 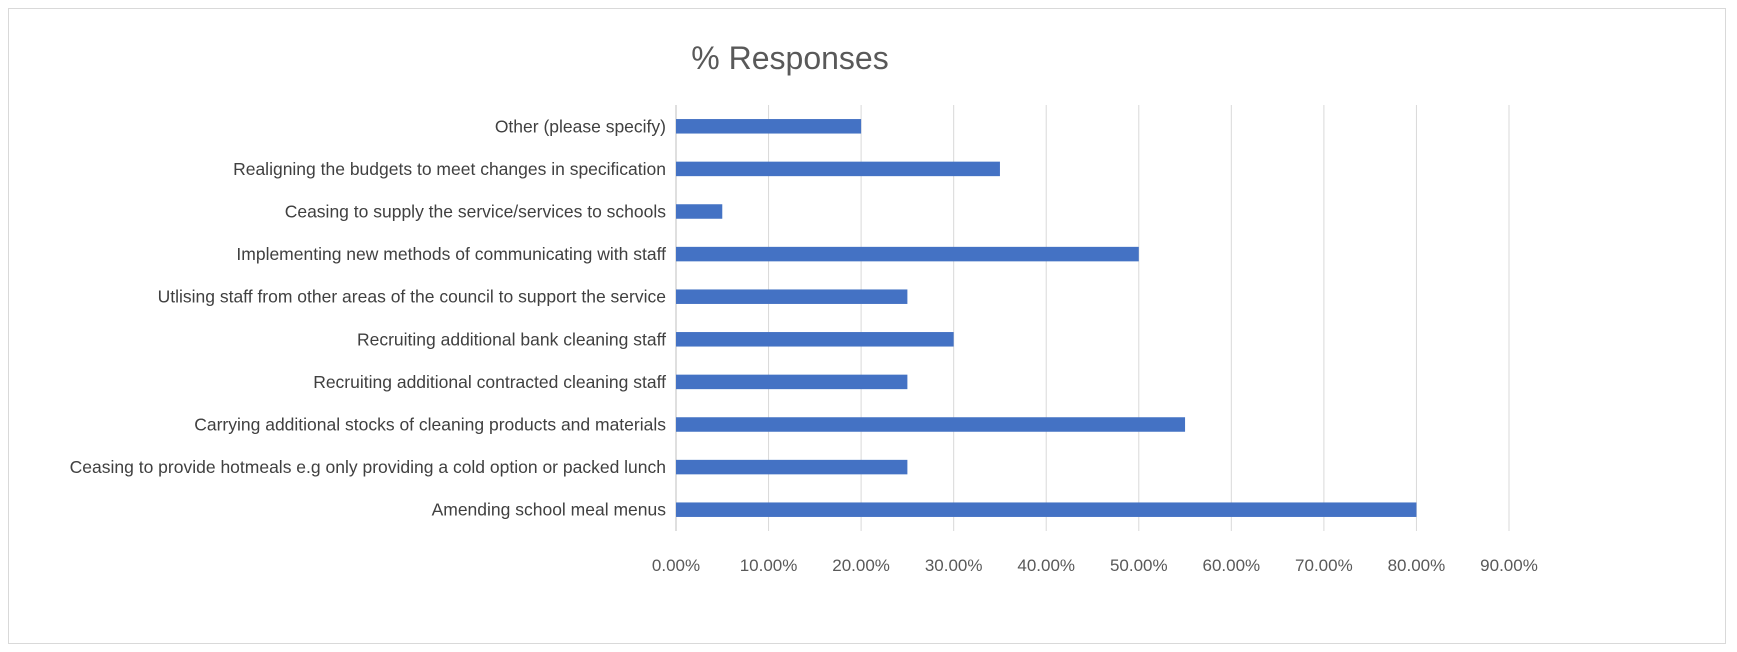 What do you see at coordinates (1139, 565) in the screenshot?
I see `x-tick-label: 50.00%` at bounding box center [1139, 565].